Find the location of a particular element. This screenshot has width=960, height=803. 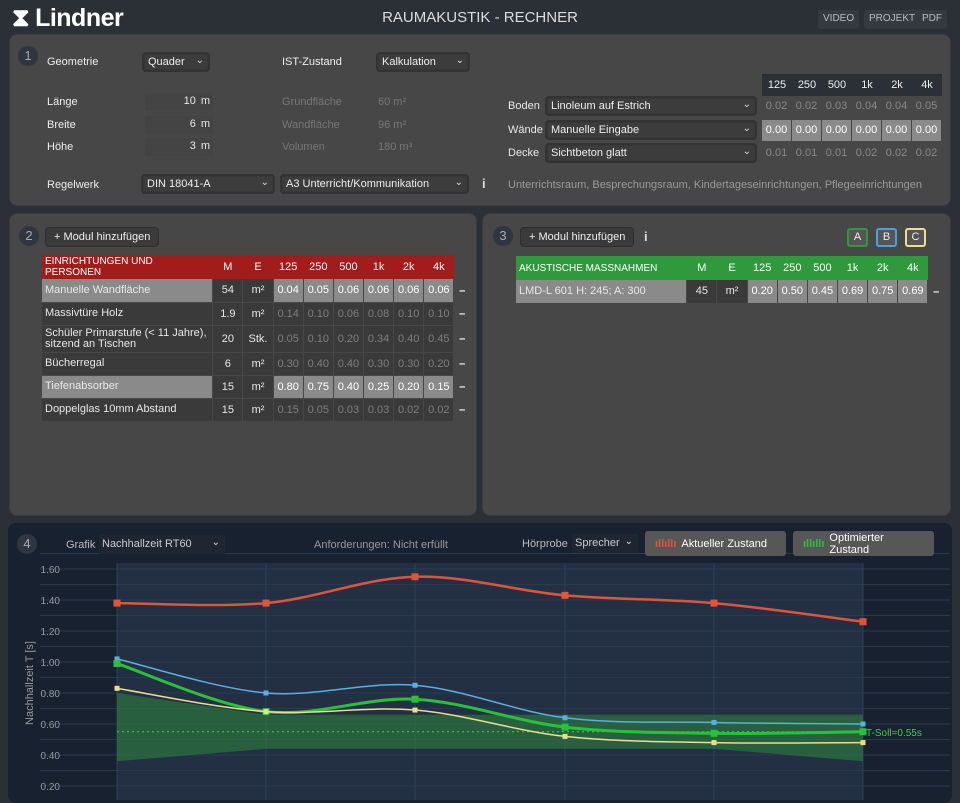

row-quantity: 54 is located at coordinates (228, 291).